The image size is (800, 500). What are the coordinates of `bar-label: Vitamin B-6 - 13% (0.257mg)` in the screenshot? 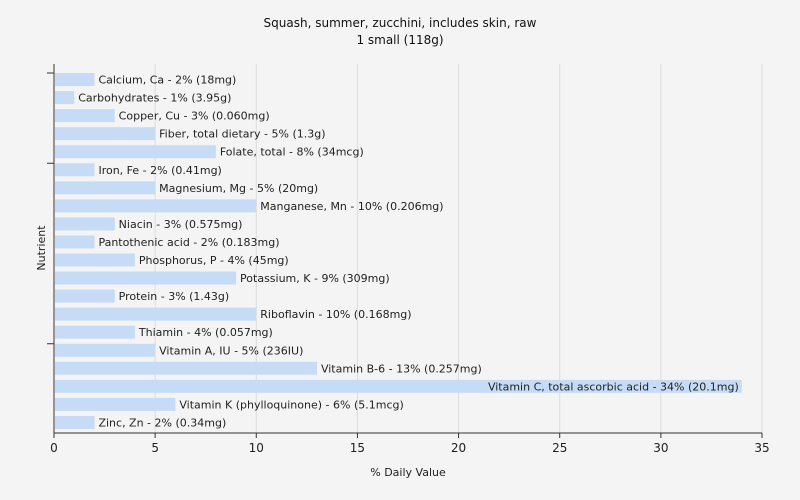 It's located at (401, 368).